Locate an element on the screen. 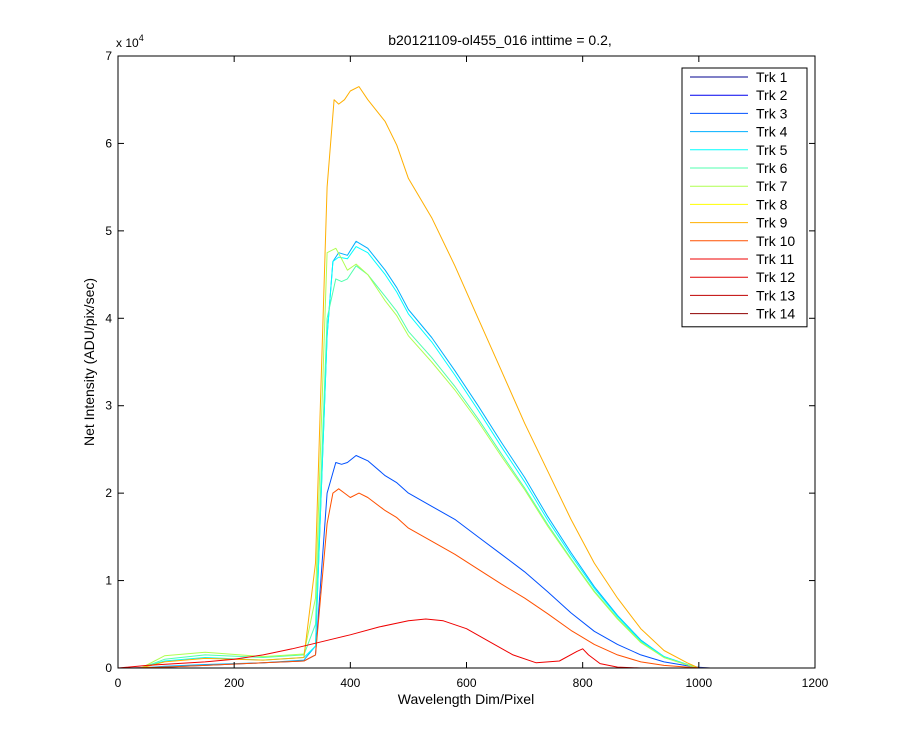 The width and height of the screenshot is (900, 750). y-axis-label: Net Intensity (ADU/pix/sec) is located at coordinates (89, 362).